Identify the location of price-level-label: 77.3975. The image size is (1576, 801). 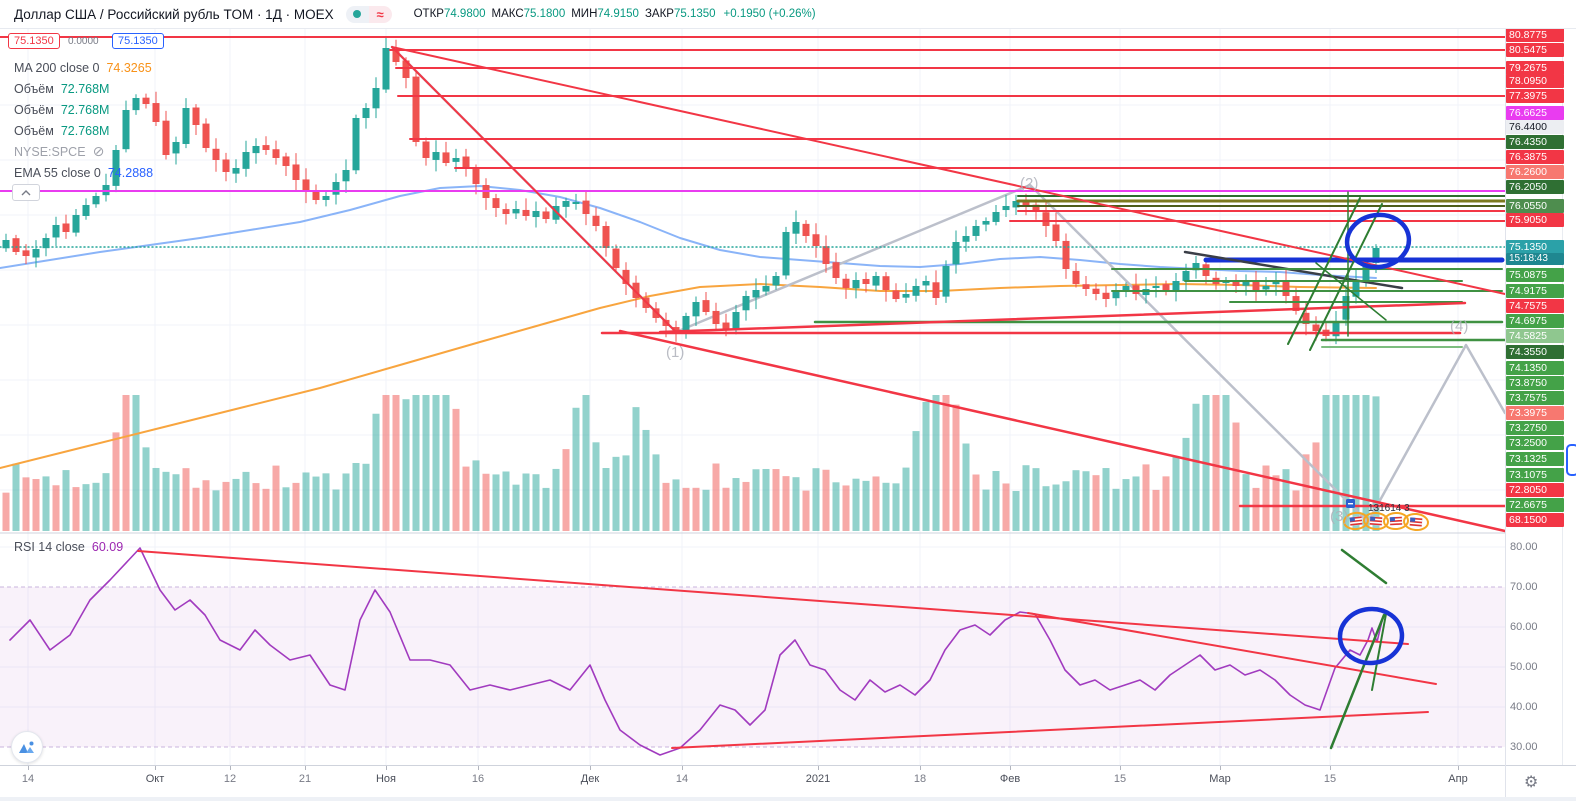
(1535, 96).